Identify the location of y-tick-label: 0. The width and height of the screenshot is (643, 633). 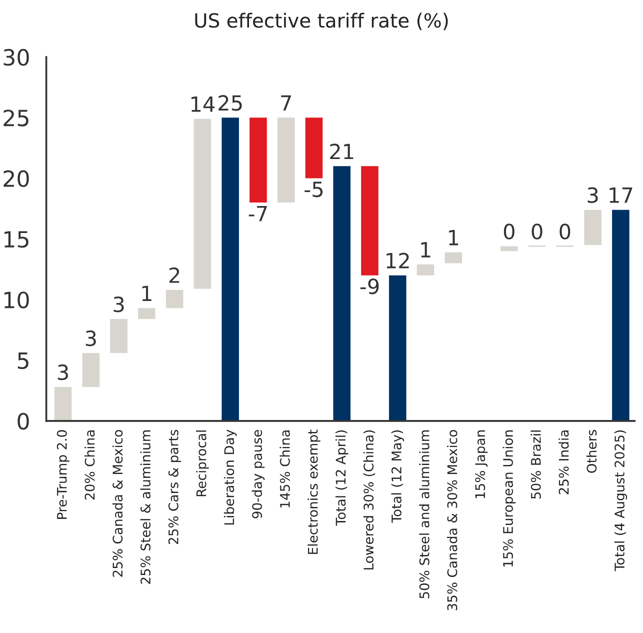
(23, 421).